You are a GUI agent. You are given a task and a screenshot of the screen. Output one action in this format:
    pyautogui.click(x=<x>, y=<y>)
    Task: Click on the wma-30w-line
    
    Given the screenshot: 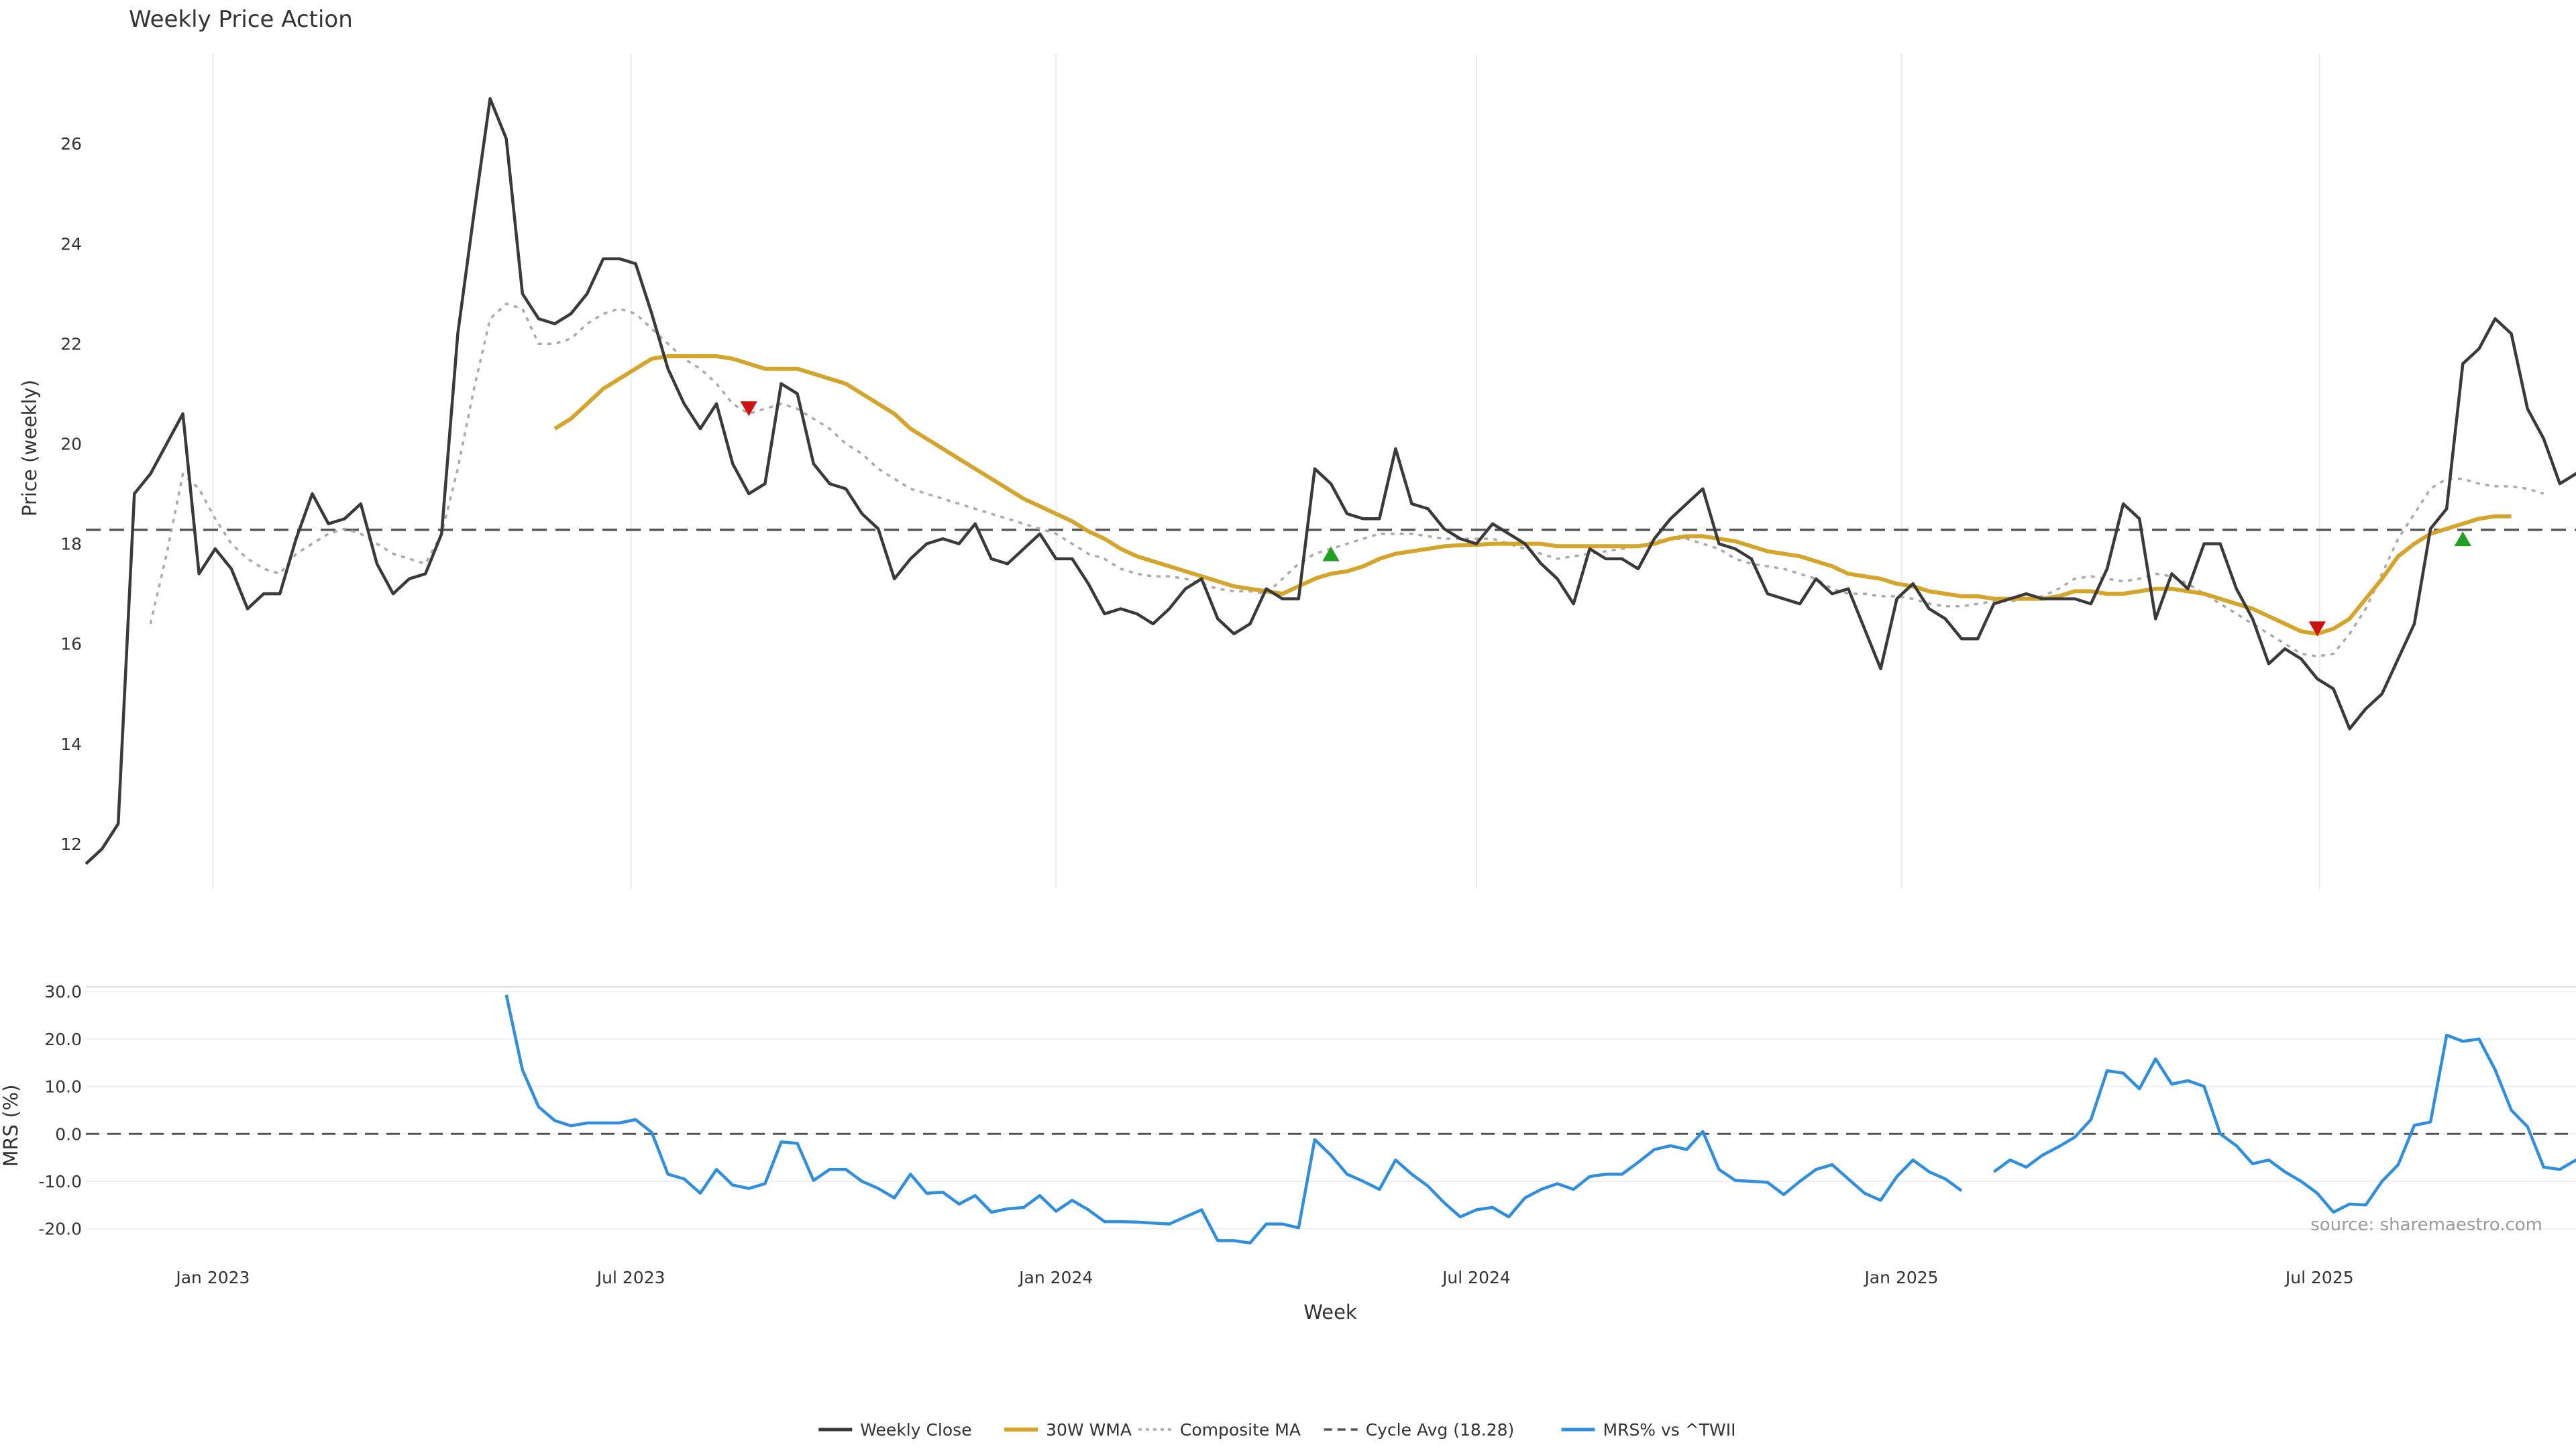 What is the action you would take?
    pyautogui.click(x=1532, y=495)
    